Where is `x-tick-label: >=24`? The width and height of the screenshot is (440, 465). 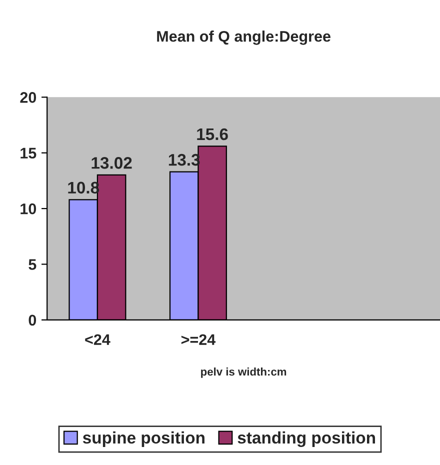 x-tick-label: >=24 is located at coordinates (198, 339).